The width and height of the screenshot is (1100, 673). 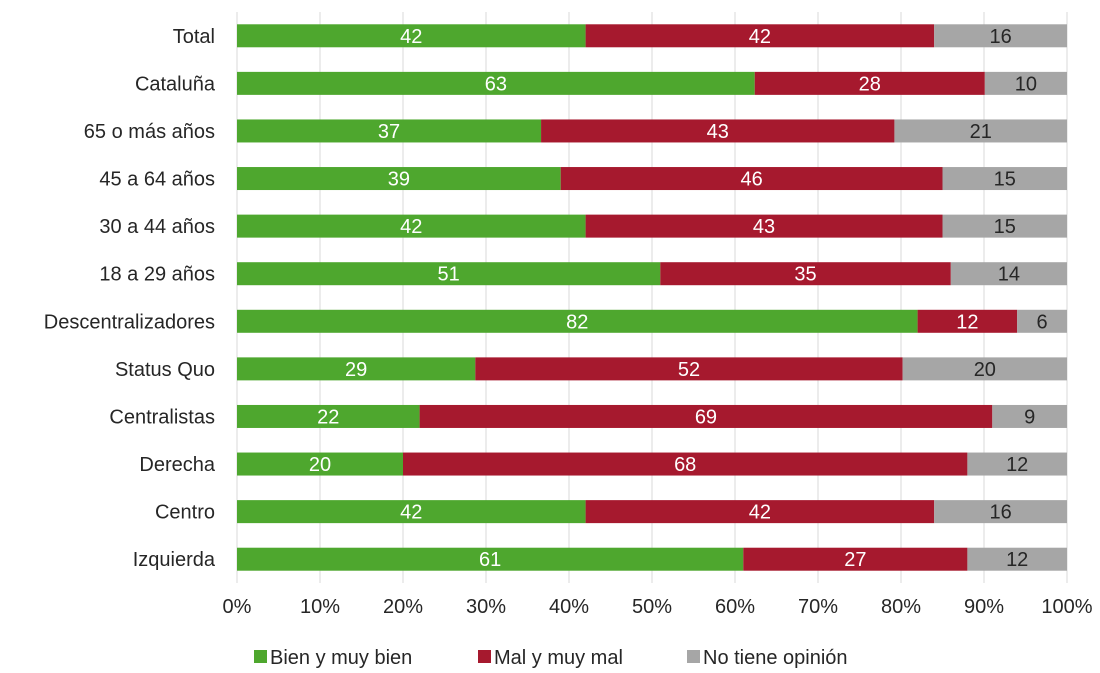 I want to click on category-label: Total, so click(x=194, y=37).